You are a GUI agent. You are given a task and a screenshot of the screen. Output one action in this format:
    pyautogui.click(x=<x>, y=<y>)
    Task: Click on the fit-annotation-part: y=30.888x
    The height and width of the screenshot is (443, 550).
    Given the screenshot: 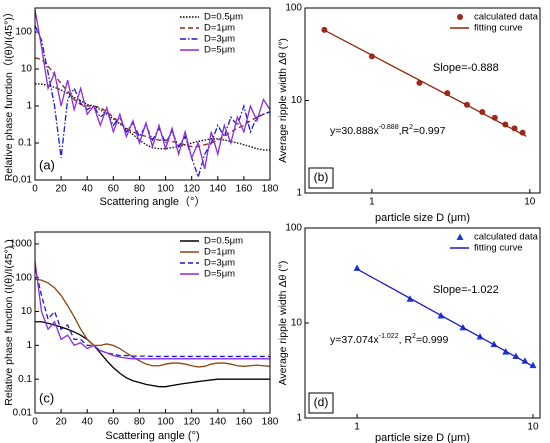 What is the action you would take?
    pyautogui.click(x=354, y=131)
    